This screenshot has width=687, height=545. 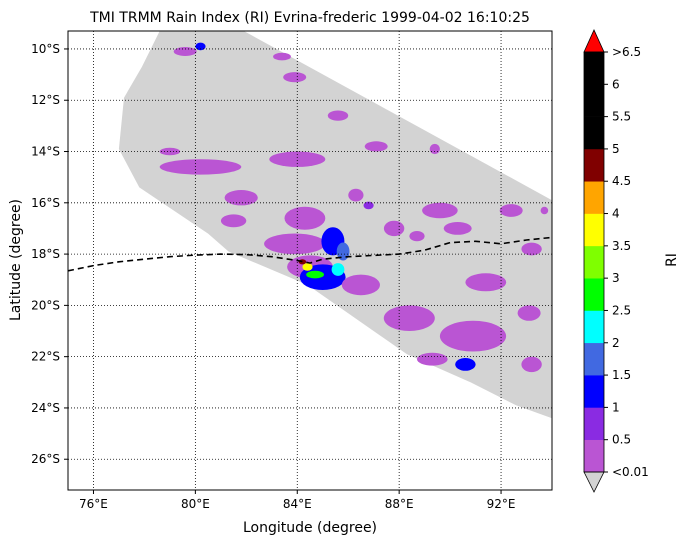 I want to click on y-tick-label: 14°S, so click(x=45, y=152).